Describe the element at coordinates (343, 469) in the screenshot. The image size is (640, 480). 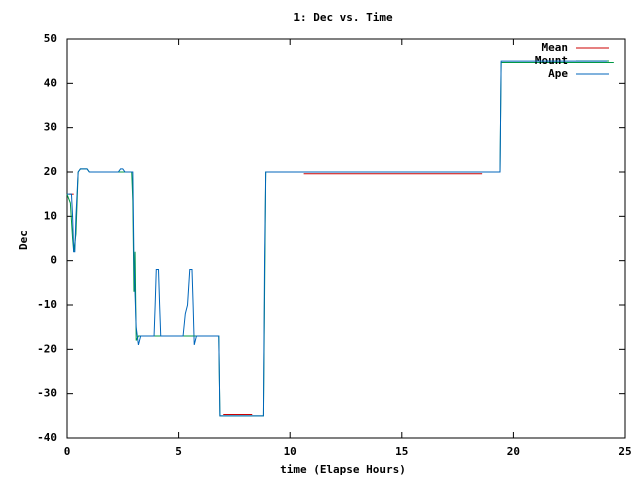
I see `x-axis-label: time (Elapse Hours)` at that location.